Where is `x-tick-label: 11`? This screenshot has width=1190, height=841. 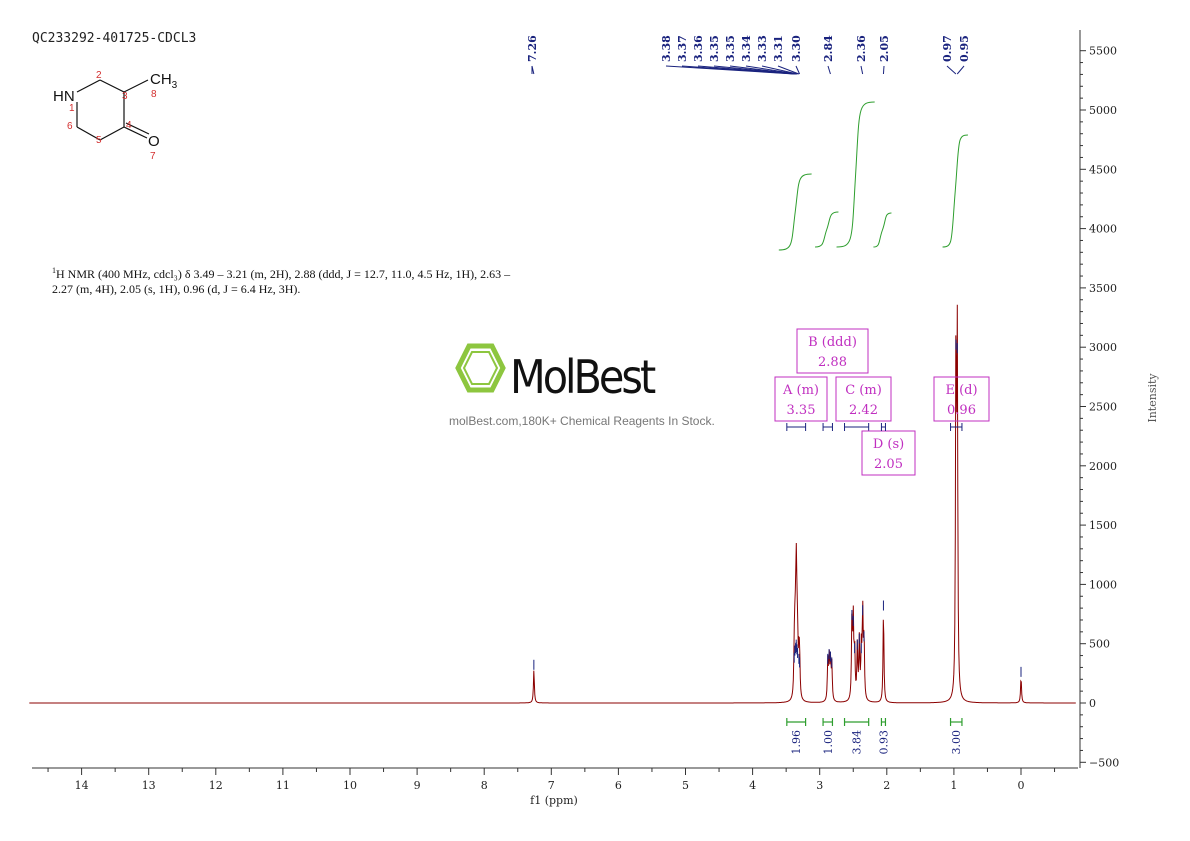
x-tick-label: 11 is located at coordinates (283, 785).